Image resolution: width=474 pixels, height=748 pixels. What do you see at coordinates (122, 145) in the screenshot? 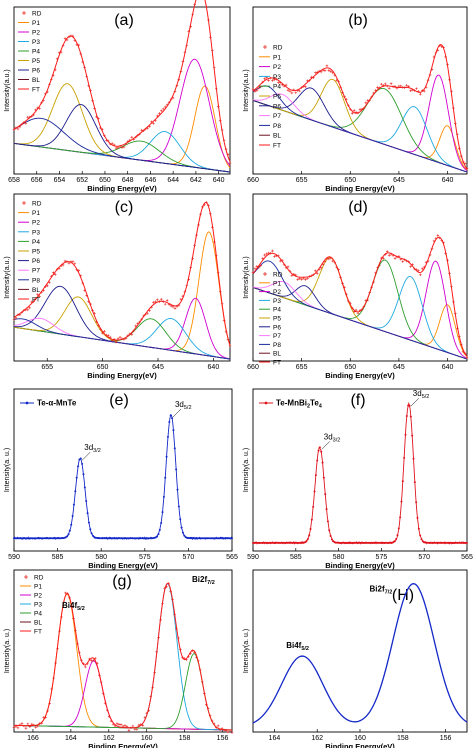
I see `peak-bl2` at bounding box center [122, 145].